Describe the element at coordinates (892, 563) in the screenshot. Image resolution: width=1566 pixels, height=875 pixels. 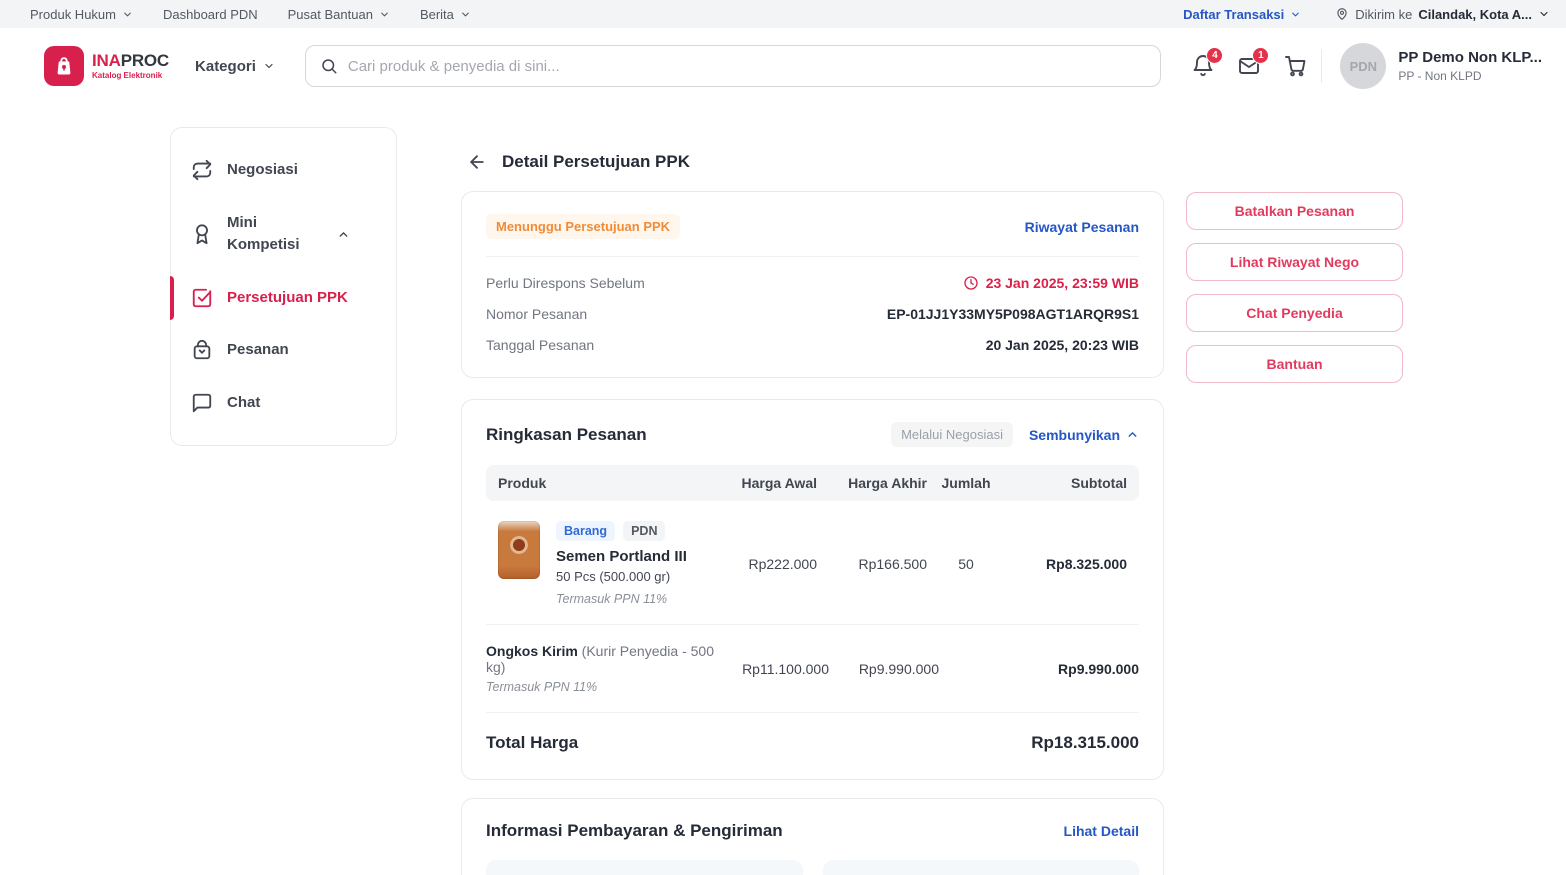
I see `product-harga-akhir: Rp166.500` at that location.